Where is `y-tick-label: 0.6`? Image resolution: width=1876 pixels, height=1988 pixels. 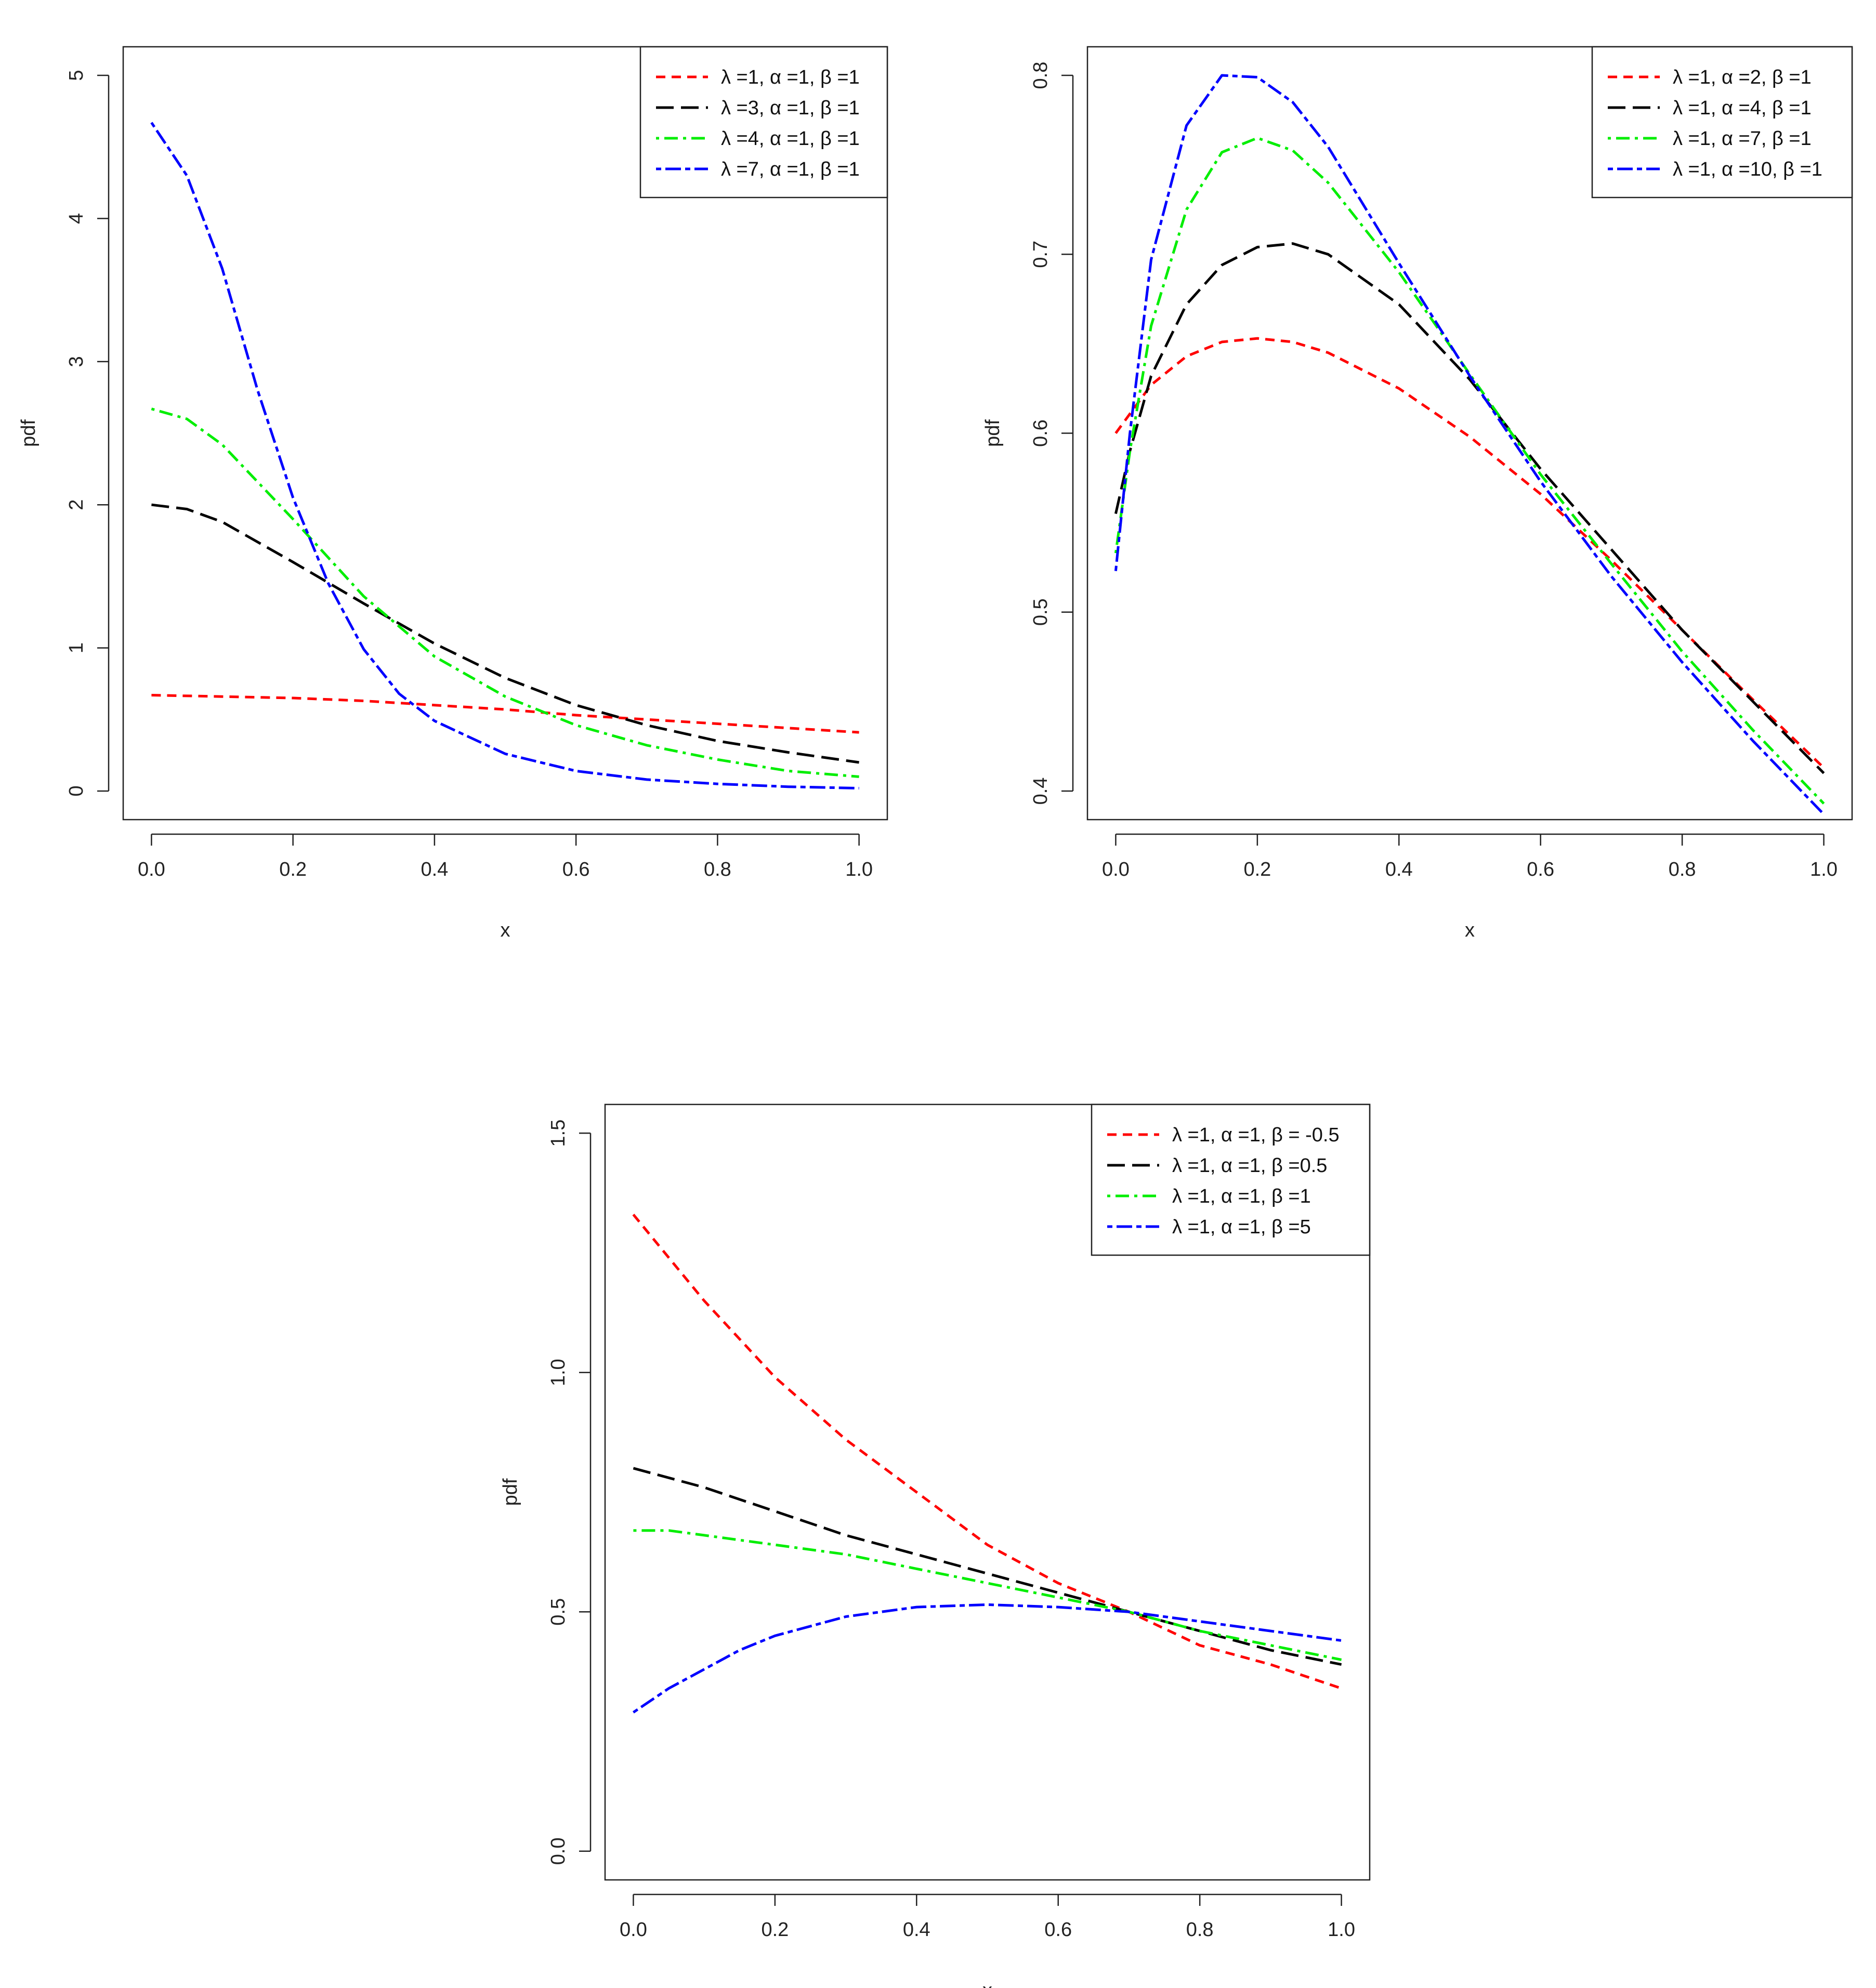 y-tick-label: 0.6 is located at coordinates (1041, 433).